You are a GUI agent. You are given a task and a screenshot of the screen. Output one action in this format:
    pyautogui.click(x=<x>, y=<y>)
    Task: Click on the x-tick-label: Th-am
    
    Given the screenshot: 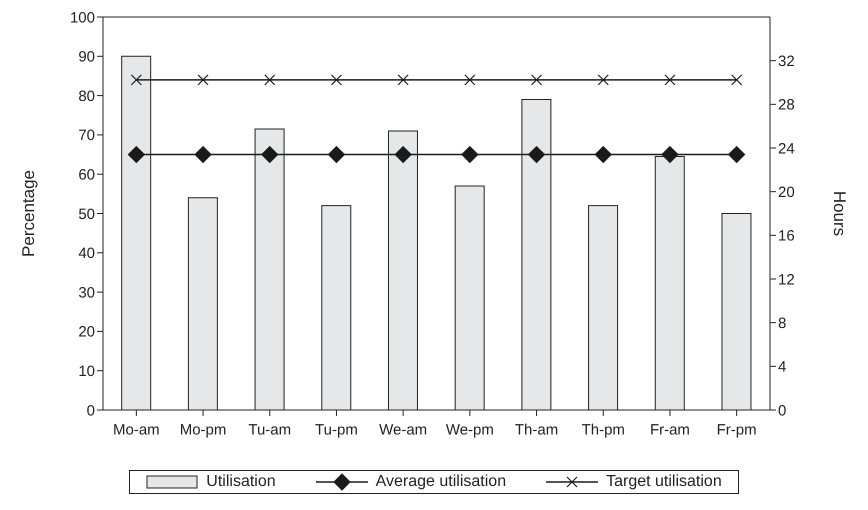 What is the action you would take?
    pyautogui.click(x=536, y=430)
    